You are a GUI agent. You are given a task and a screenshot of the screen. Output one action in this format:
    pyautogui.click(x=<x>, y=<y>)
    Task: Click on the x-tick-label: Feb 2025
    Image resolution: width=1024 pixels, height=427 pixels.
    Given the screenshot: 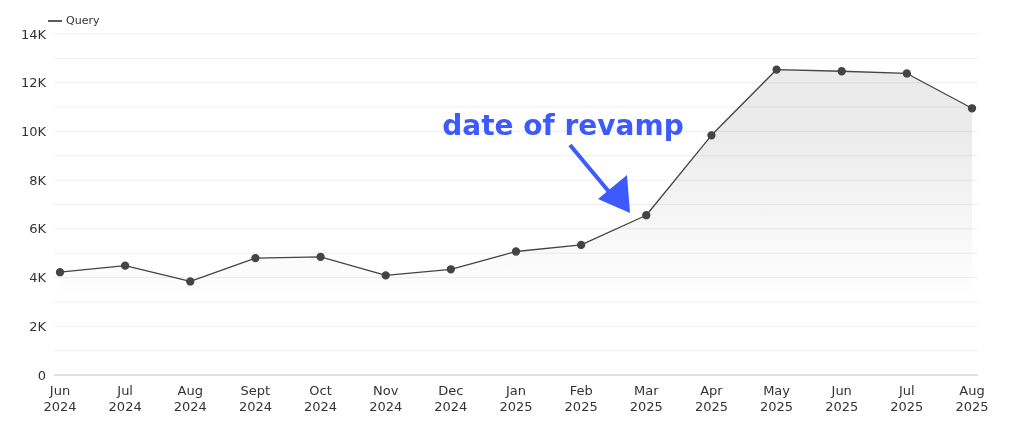 What is the action you would take?
    pyautogui.click(x=581, y=398)
    